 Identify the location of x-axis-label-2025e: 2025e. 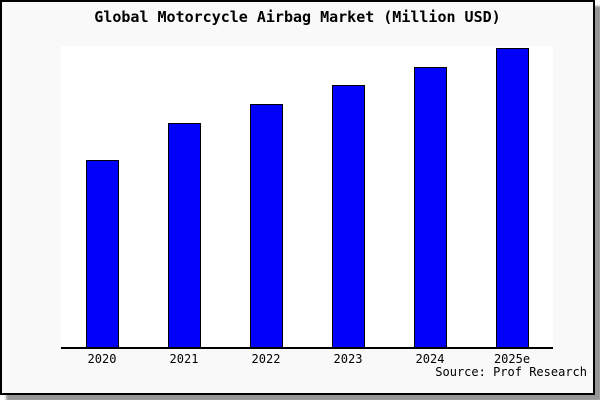
(512, 359).